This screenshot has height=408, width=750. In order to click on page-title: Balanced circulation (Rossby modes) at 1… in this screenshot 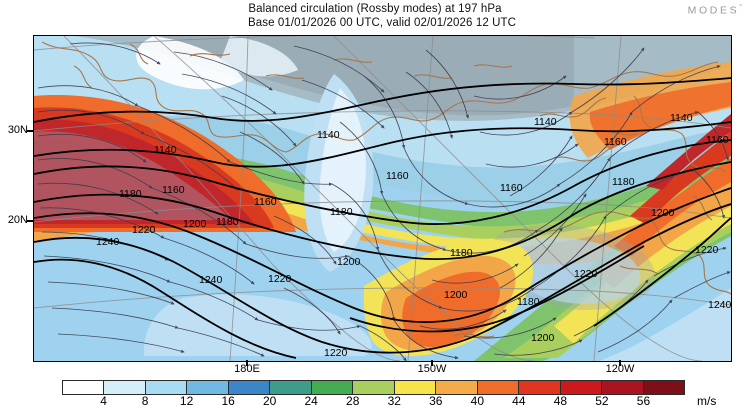, I will do `click(375, 9)`.